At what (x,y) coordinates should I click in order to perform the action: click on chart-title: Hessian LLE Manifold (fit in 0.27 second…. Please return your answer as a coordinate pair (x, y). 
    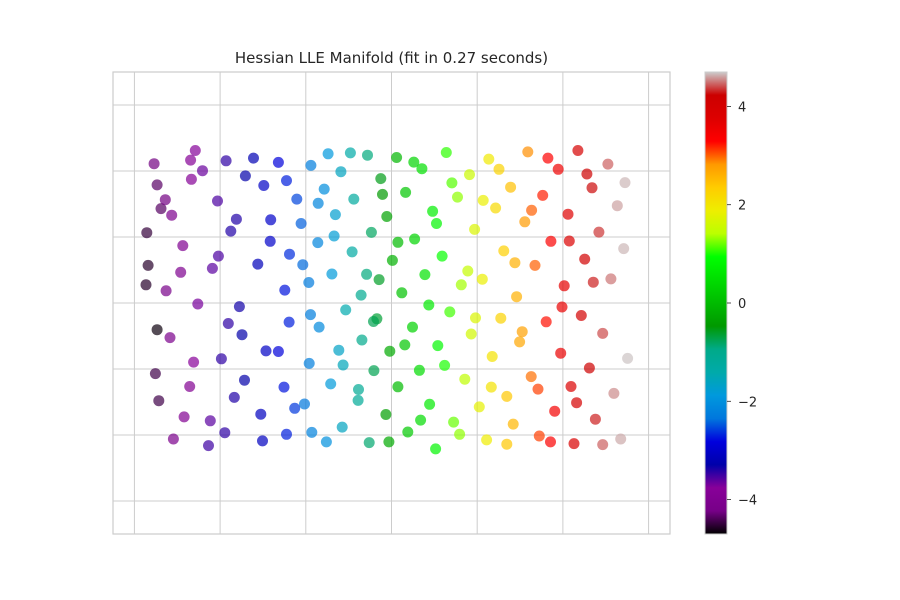
    Looking at the image, I should click on (391, 58).